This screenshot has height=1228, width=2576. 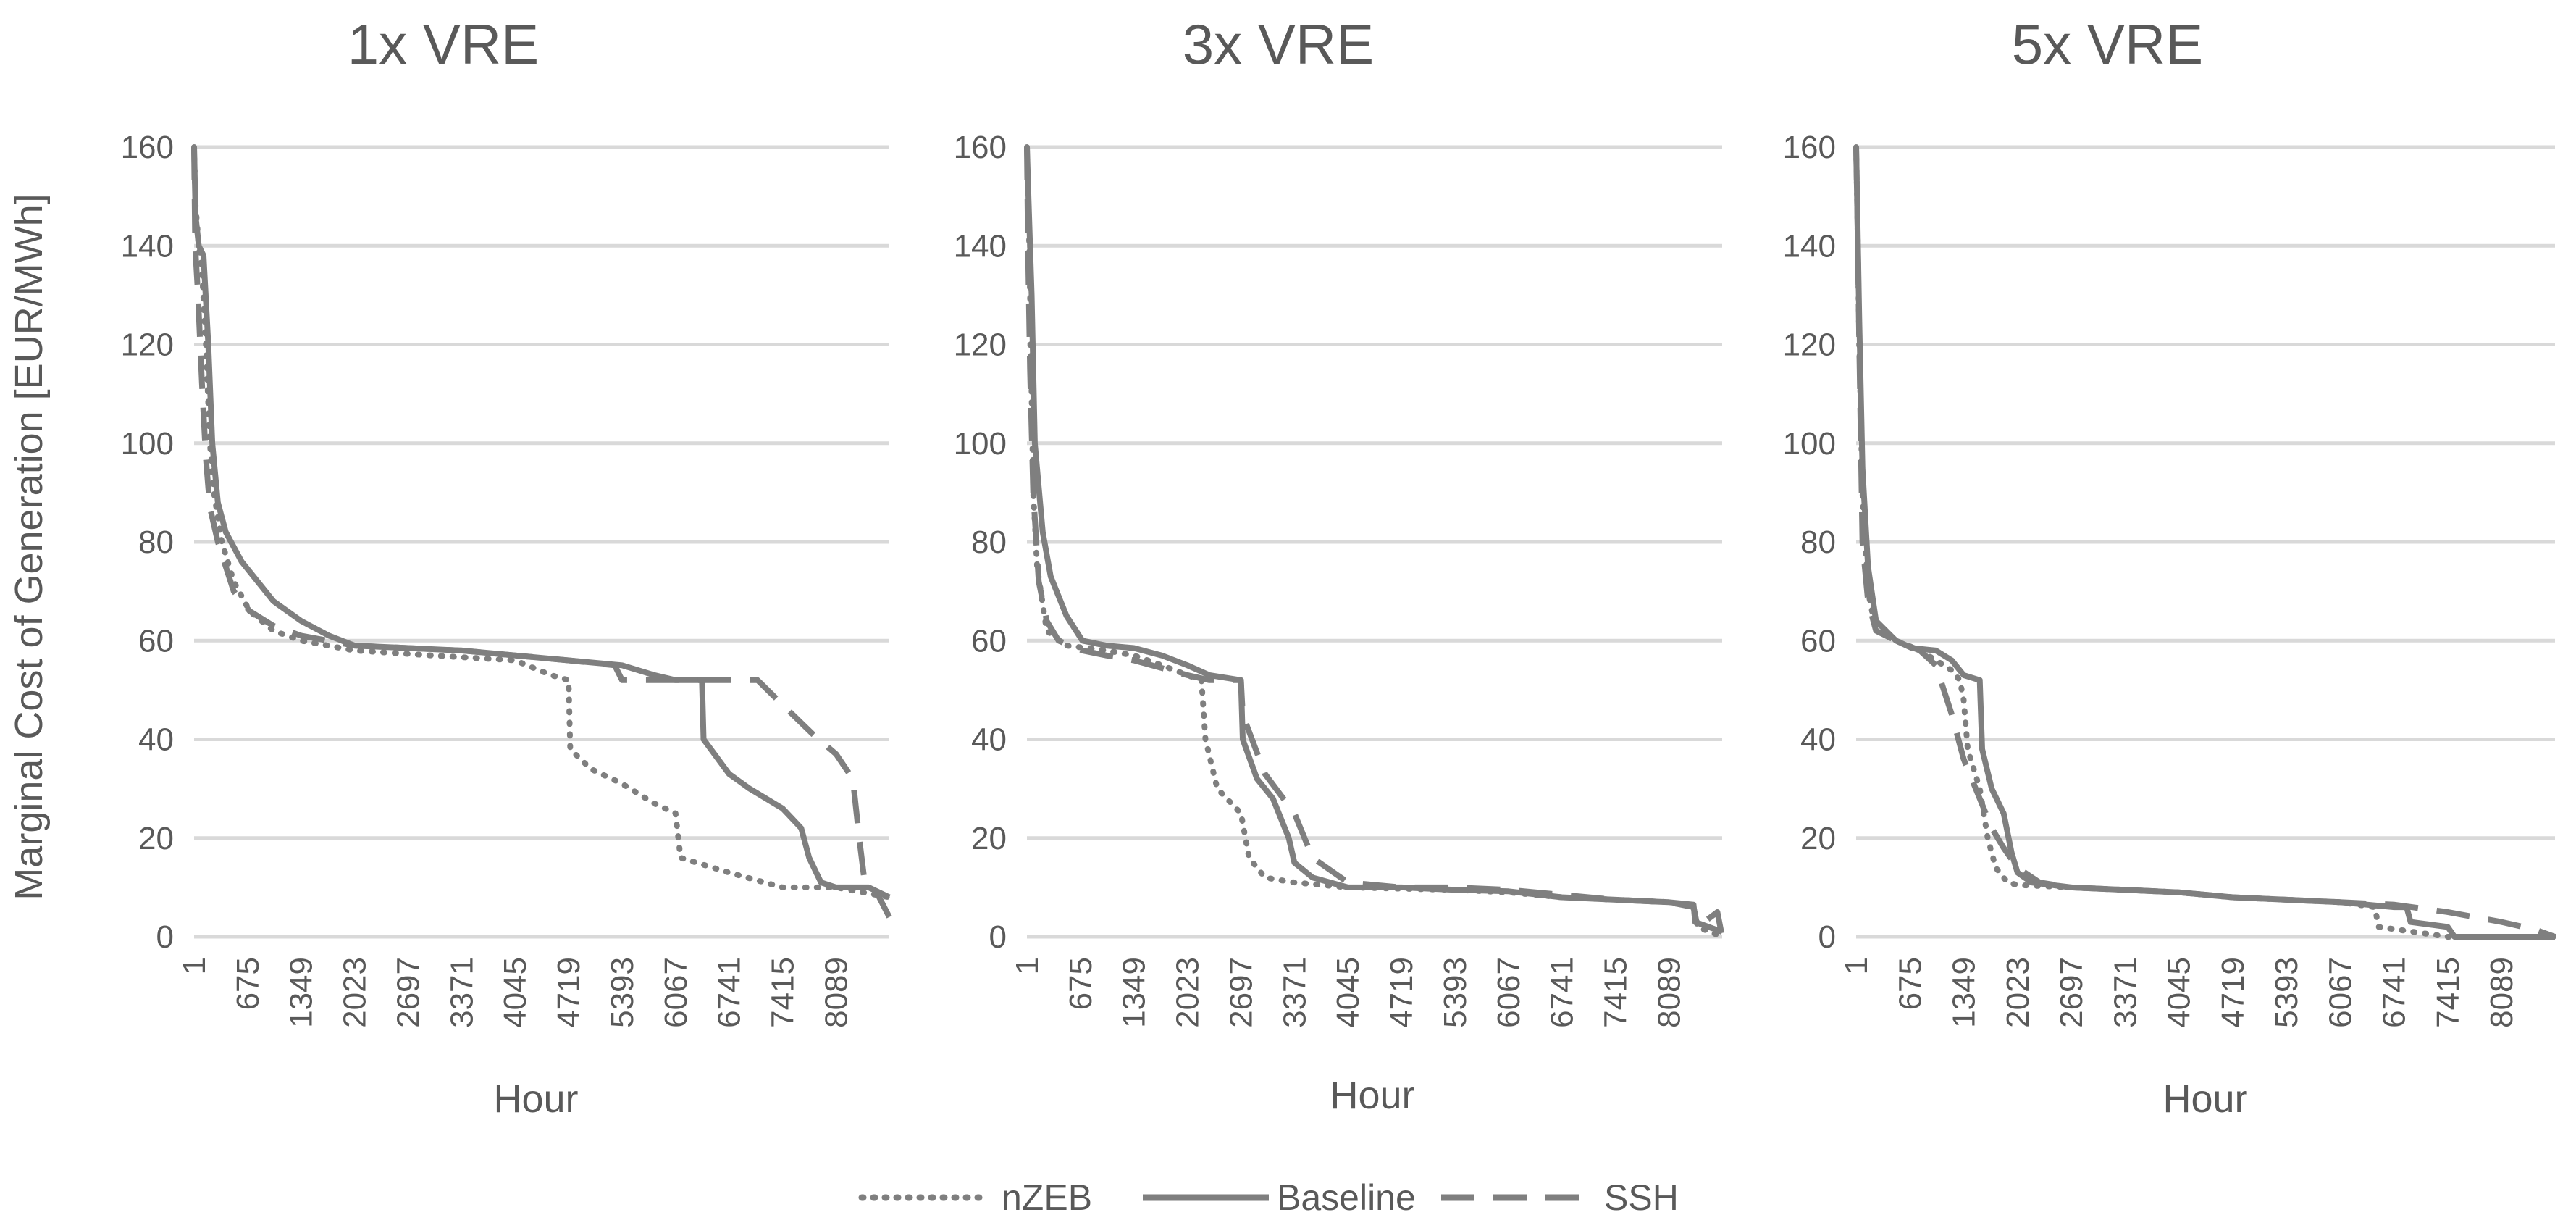 I want to click on panel-1-title: 1x VRE, so click(x=443, y=44).